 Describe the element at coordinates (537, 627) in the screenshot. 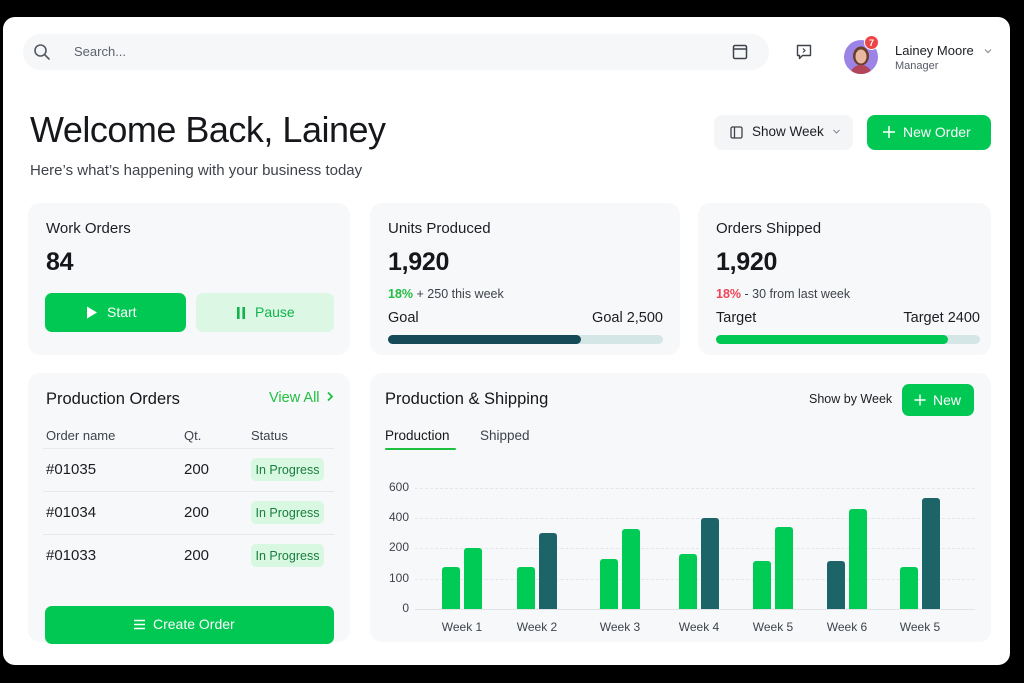

I see `x-axis-label: Week 2` at that location.